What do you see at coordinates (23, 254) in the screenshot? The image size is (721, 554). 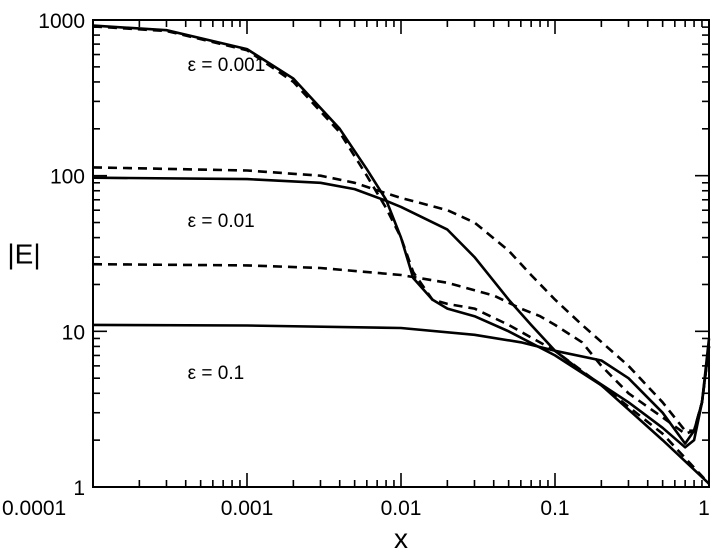 I see `y-axis-label: |E|` at bounding box center [23, 254].